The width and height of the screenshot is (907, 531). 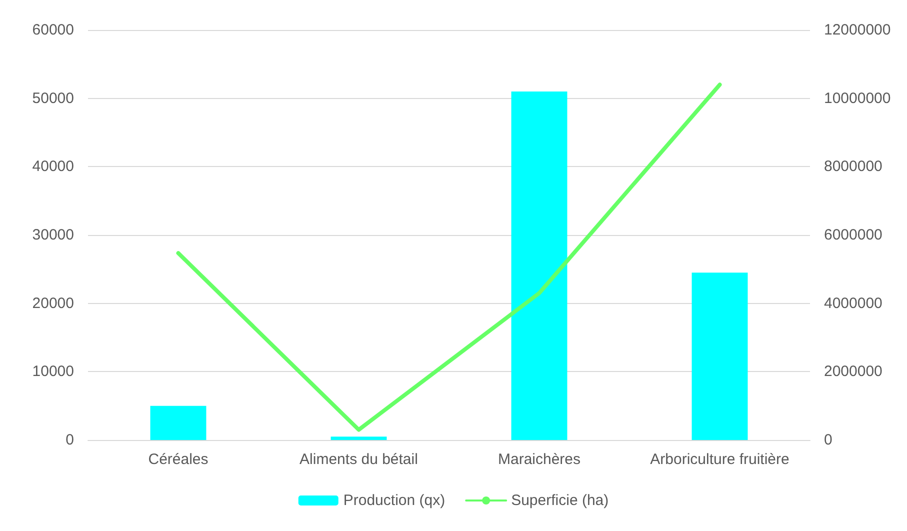 What do you see at coordinates (53, 98) in the screenshot?
I see `y-tick-label: 50000` at bounding box center [53, 98].